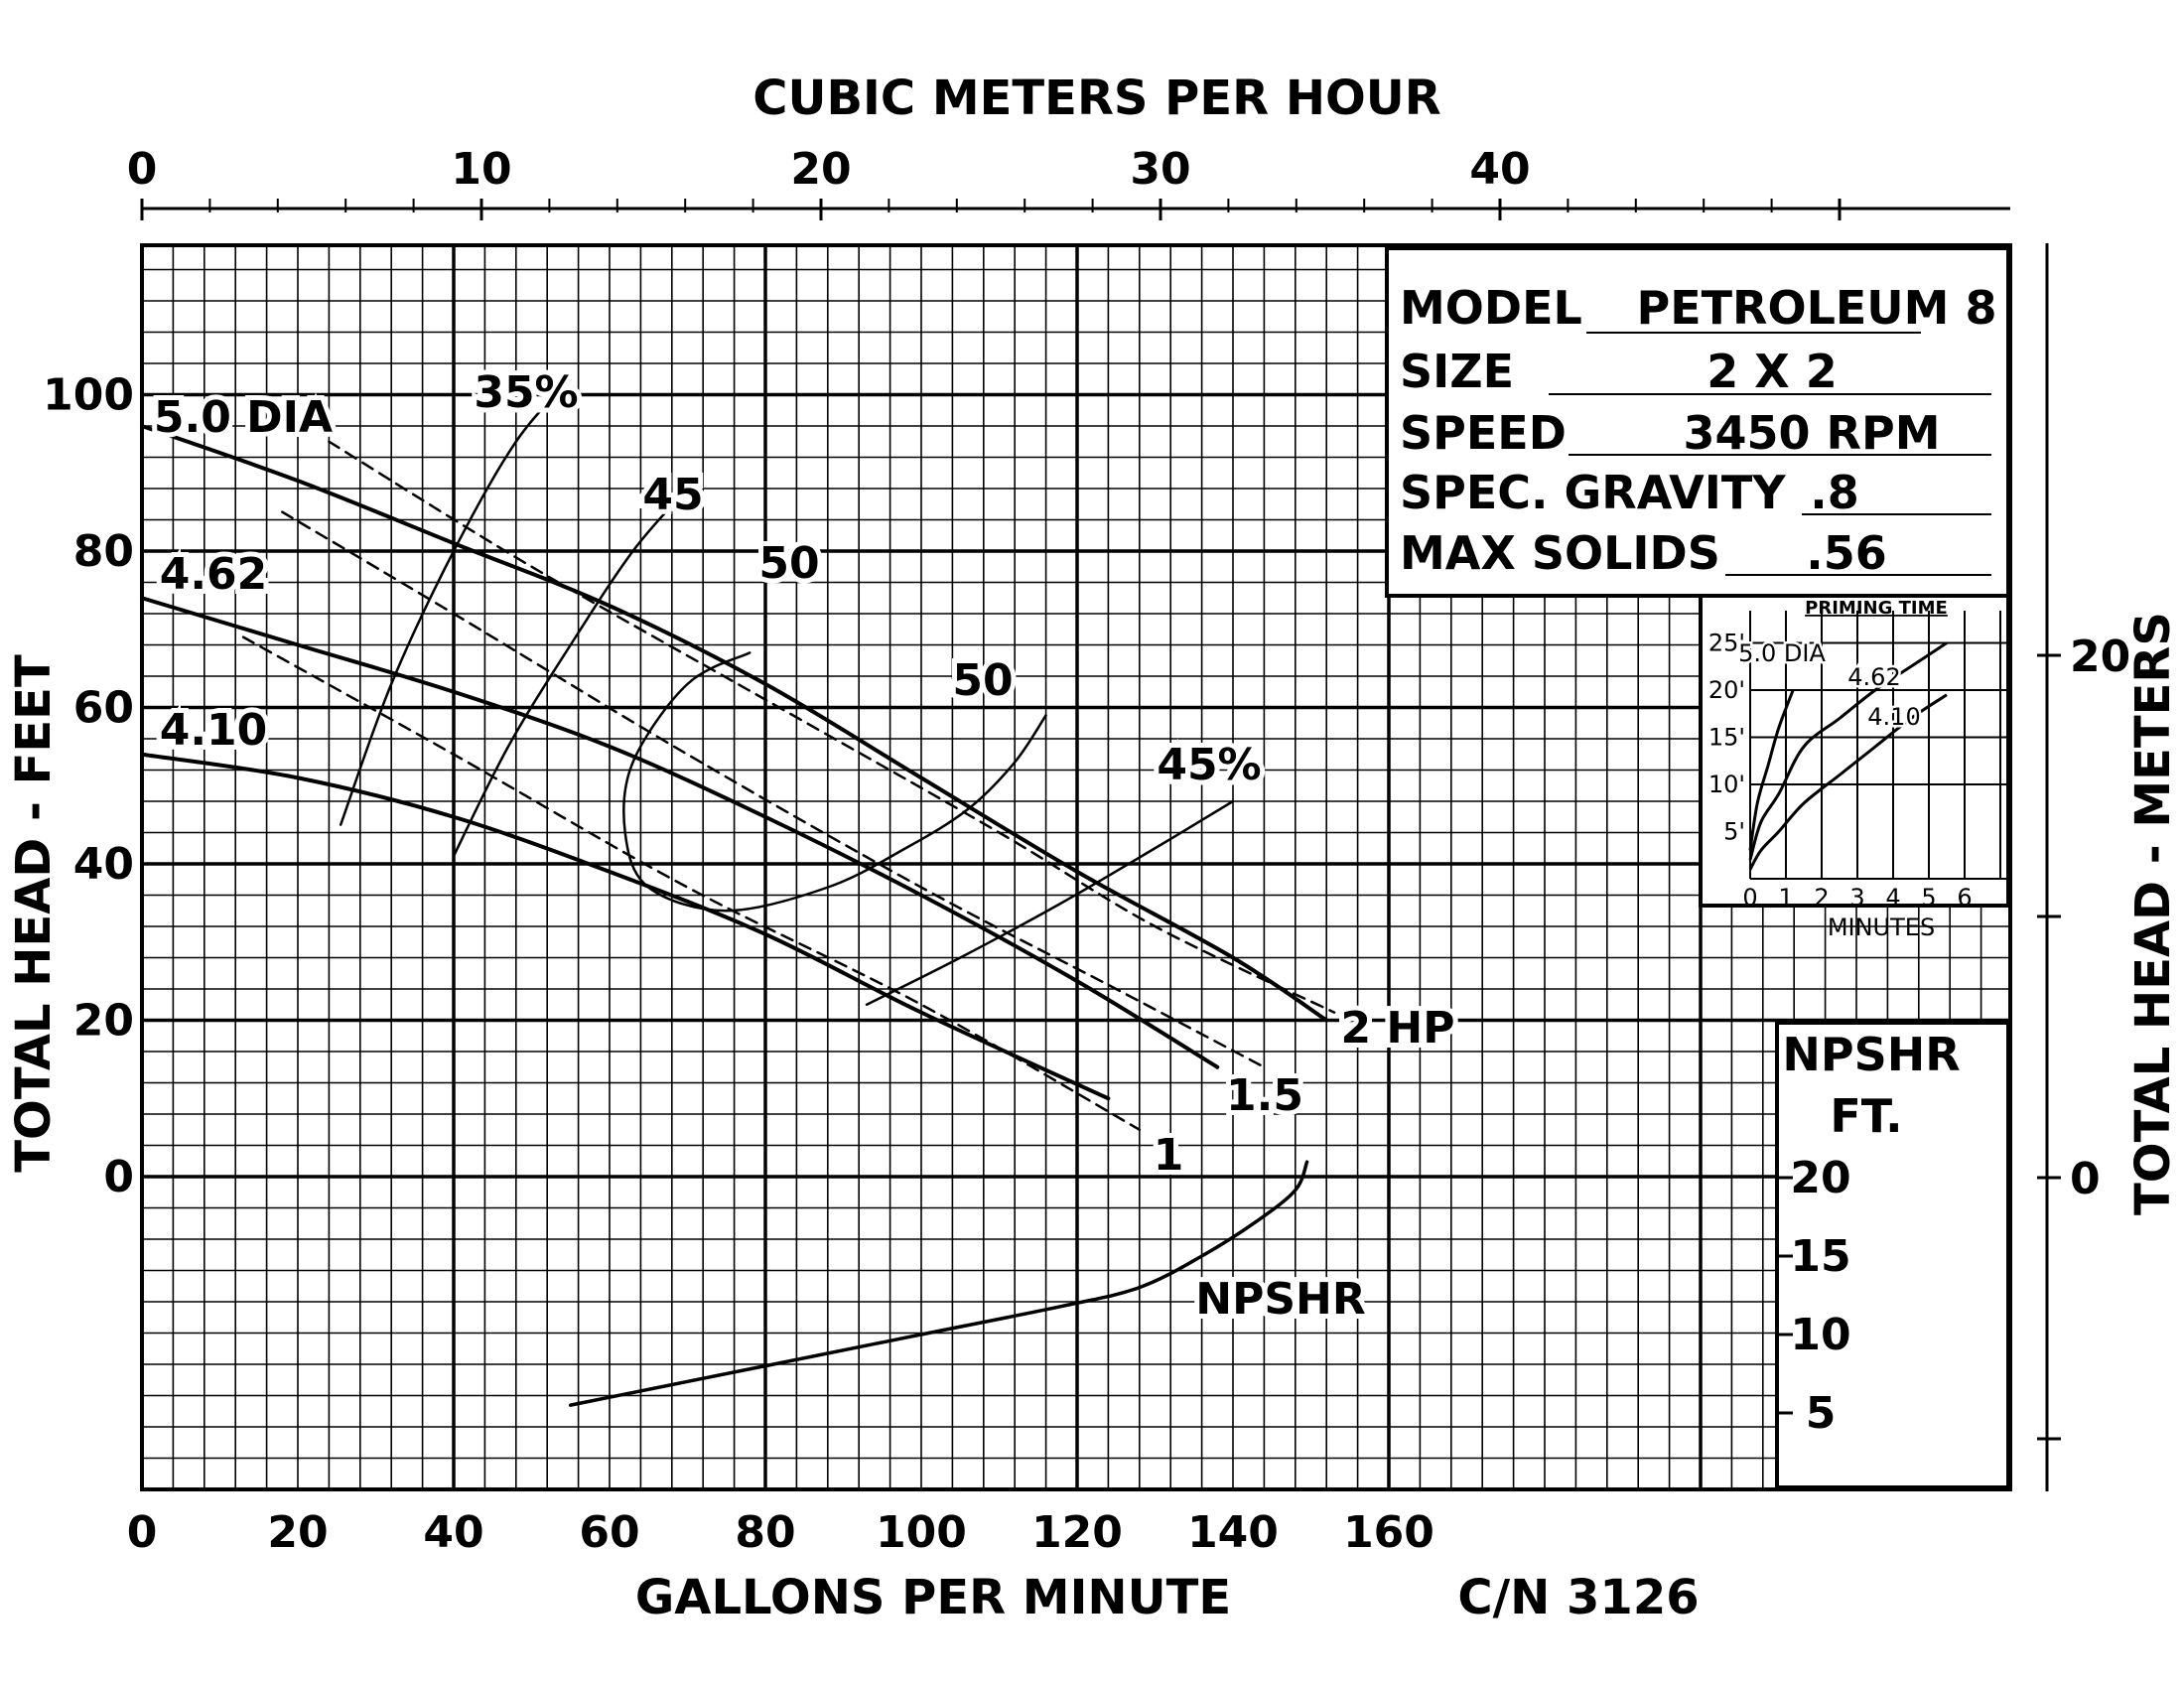 The height and width of the screenshot is (1688, 2184). I want to click on spec-speed-label: SPEED, so click(1483, 433).